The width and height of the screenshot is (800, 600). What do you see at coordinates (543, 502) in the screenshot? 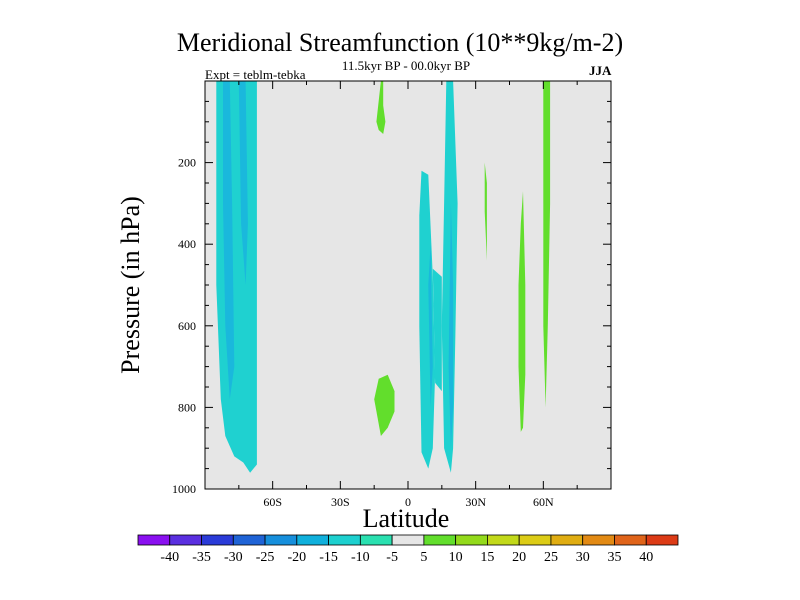
I see `x-tick-label: 60N` at bounding box center [543, 502].